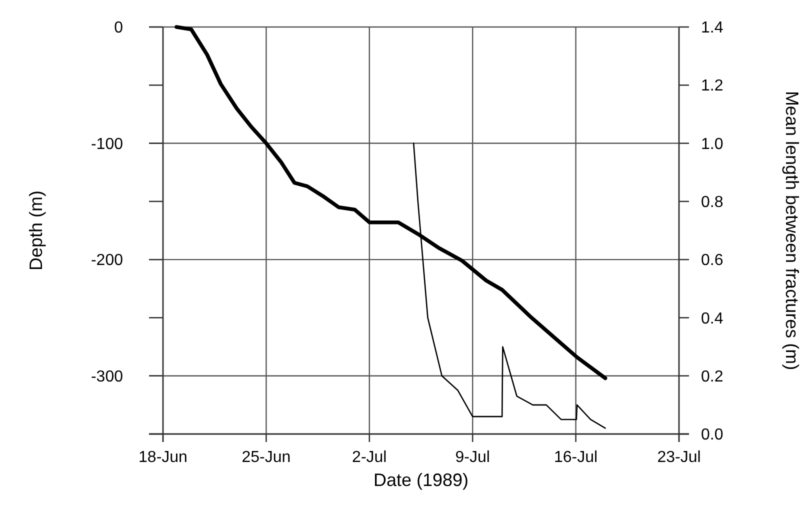  I want to click on x-tick-label: 25-Jun, so click(266, 457).